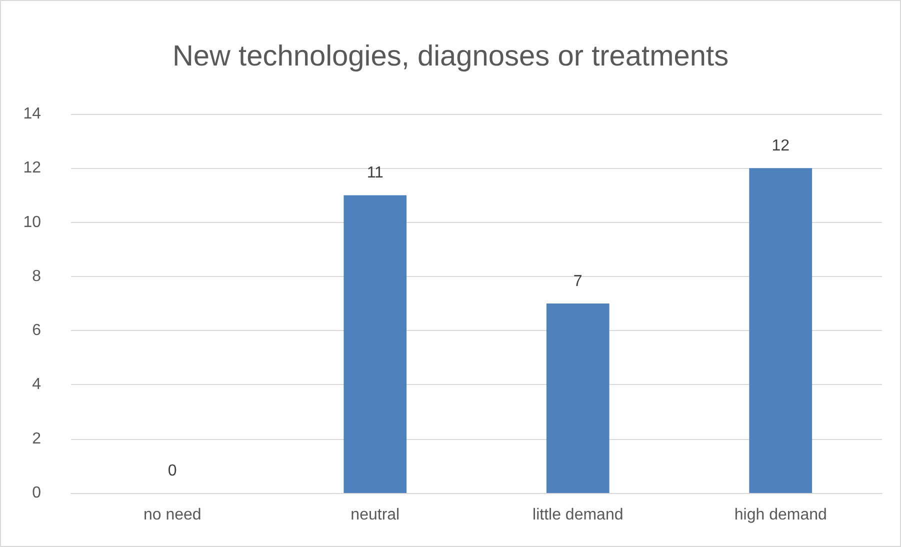 The width and height of the screenshot is (901, 547). Describe the element at coordinates (577, 281) in the screenshot. I see `data-label: 7` at that location.